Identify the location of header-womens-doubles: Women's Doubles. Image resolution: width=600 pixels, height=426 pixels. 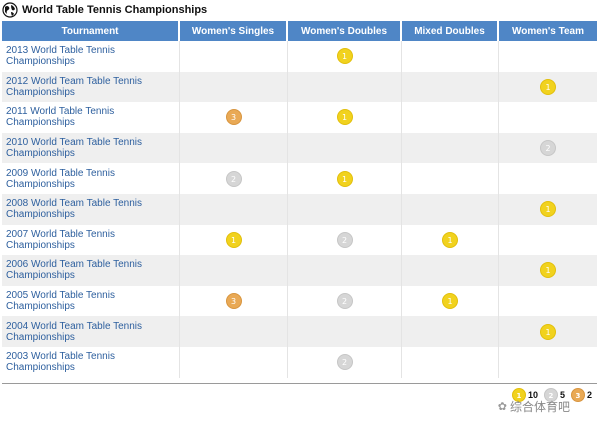
(345, 31).